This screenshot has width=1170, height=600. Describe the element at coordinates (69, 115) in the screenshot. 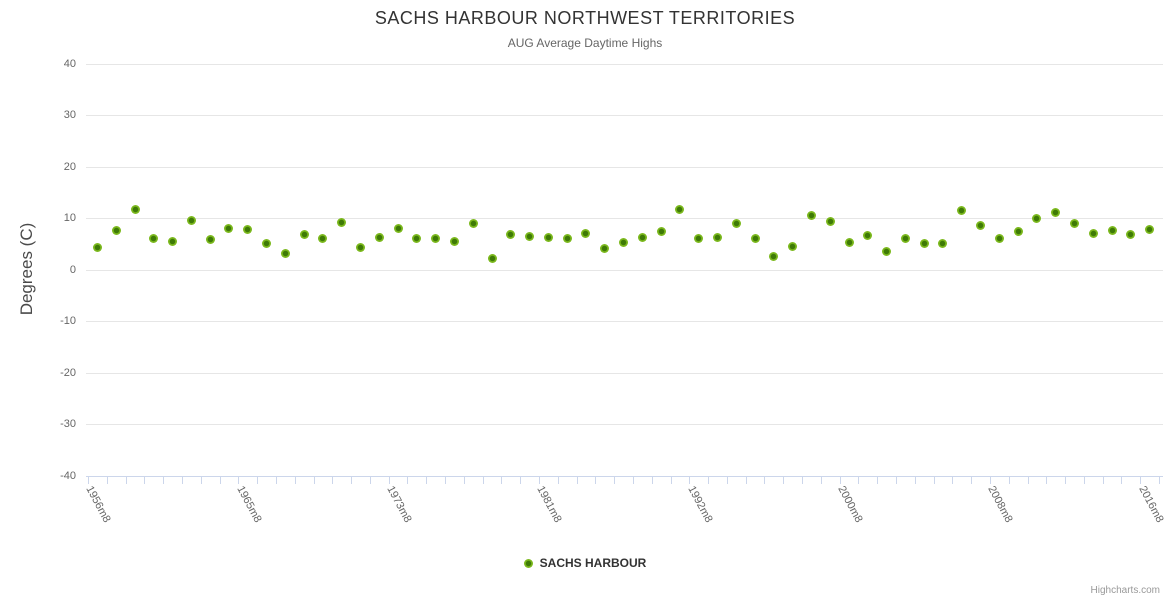

I see `y-axis-label: 30` at that location.